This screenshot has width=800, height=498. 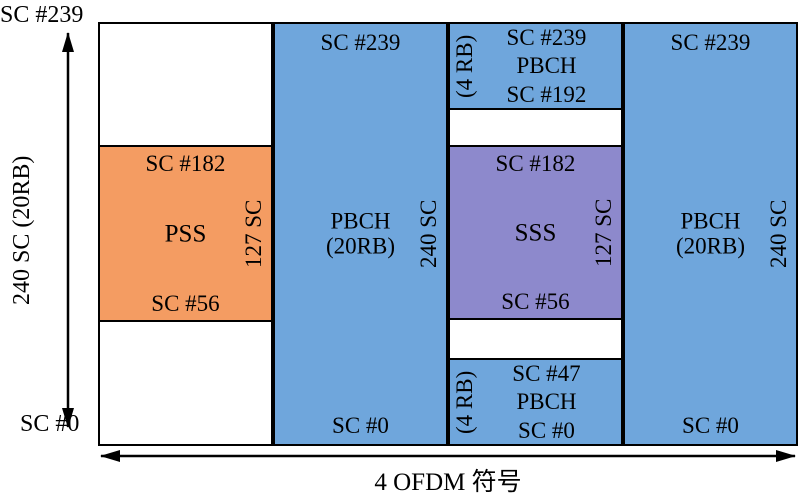 I want to click on pbch-sym1-top-sc-label: SC #239, so click(x=360, y=42).